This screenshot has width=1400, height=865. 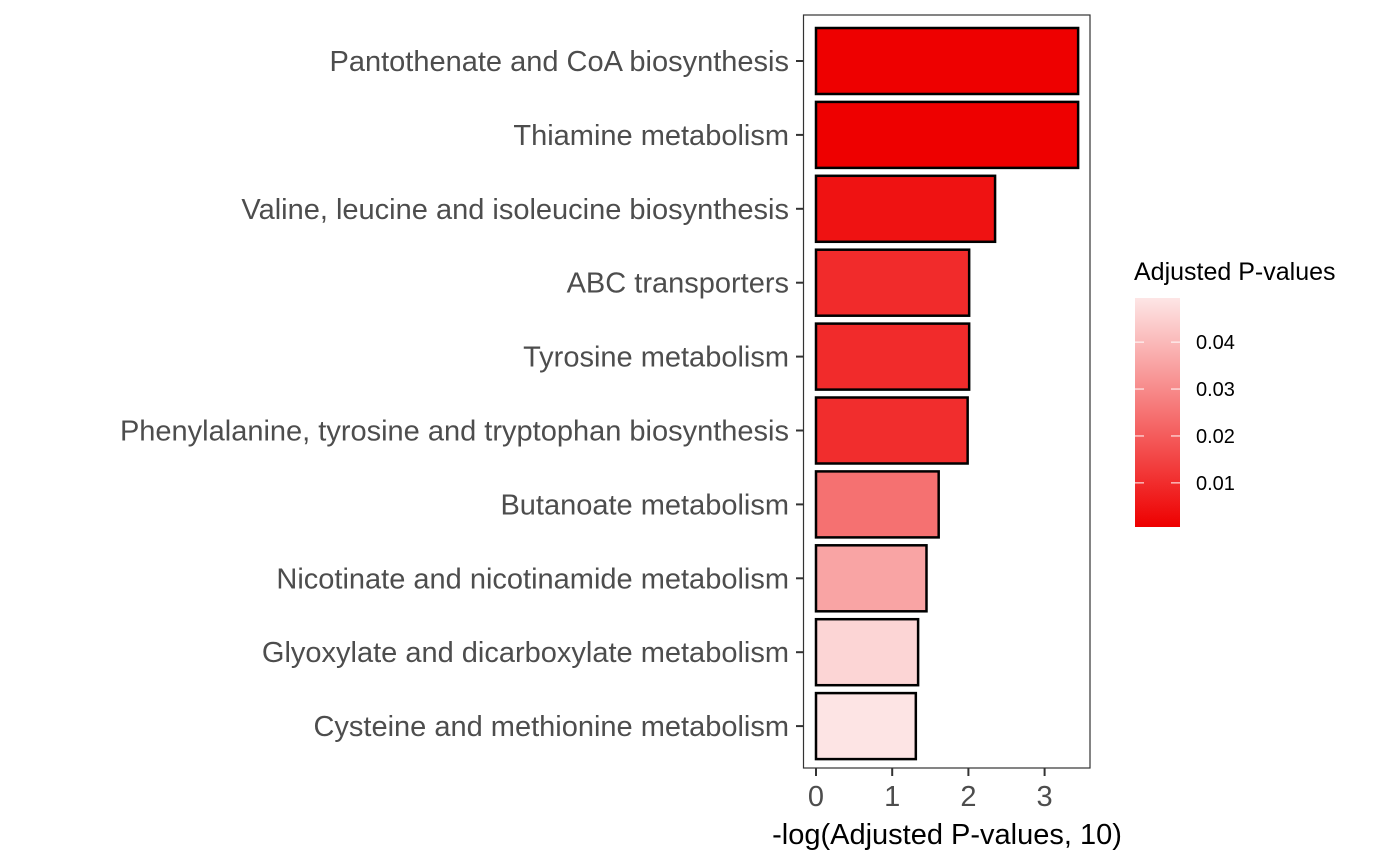 What do you see at coordinates (644, 505) in the screenshot?
I see `y-tick-label: Butanoate metabolism` at bounding box center [644, 505].